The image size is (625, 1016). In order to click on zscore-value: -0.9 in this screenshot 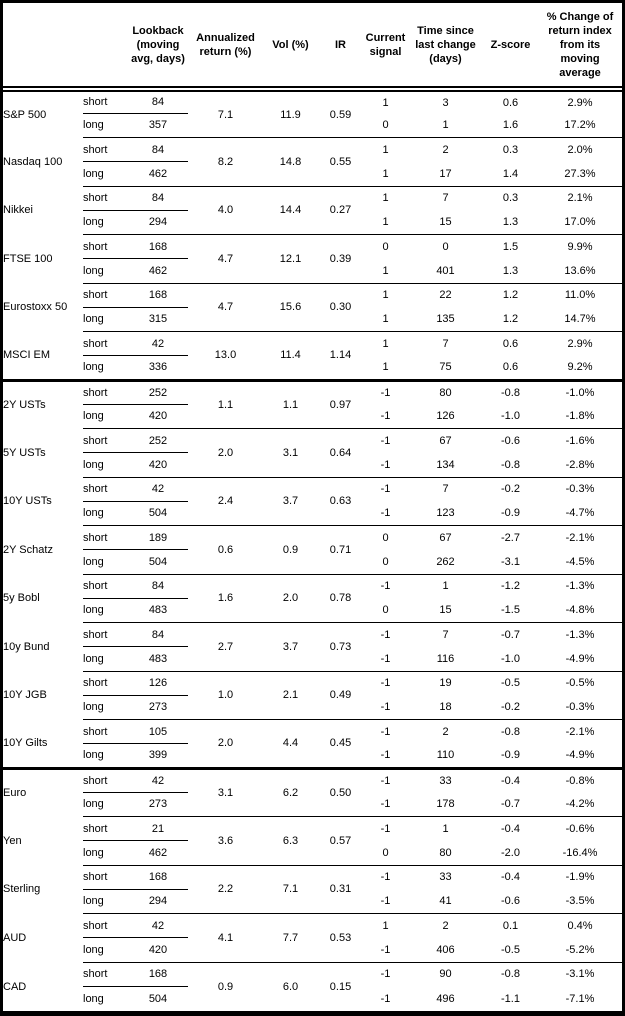, I will do `click(510, 756)`.